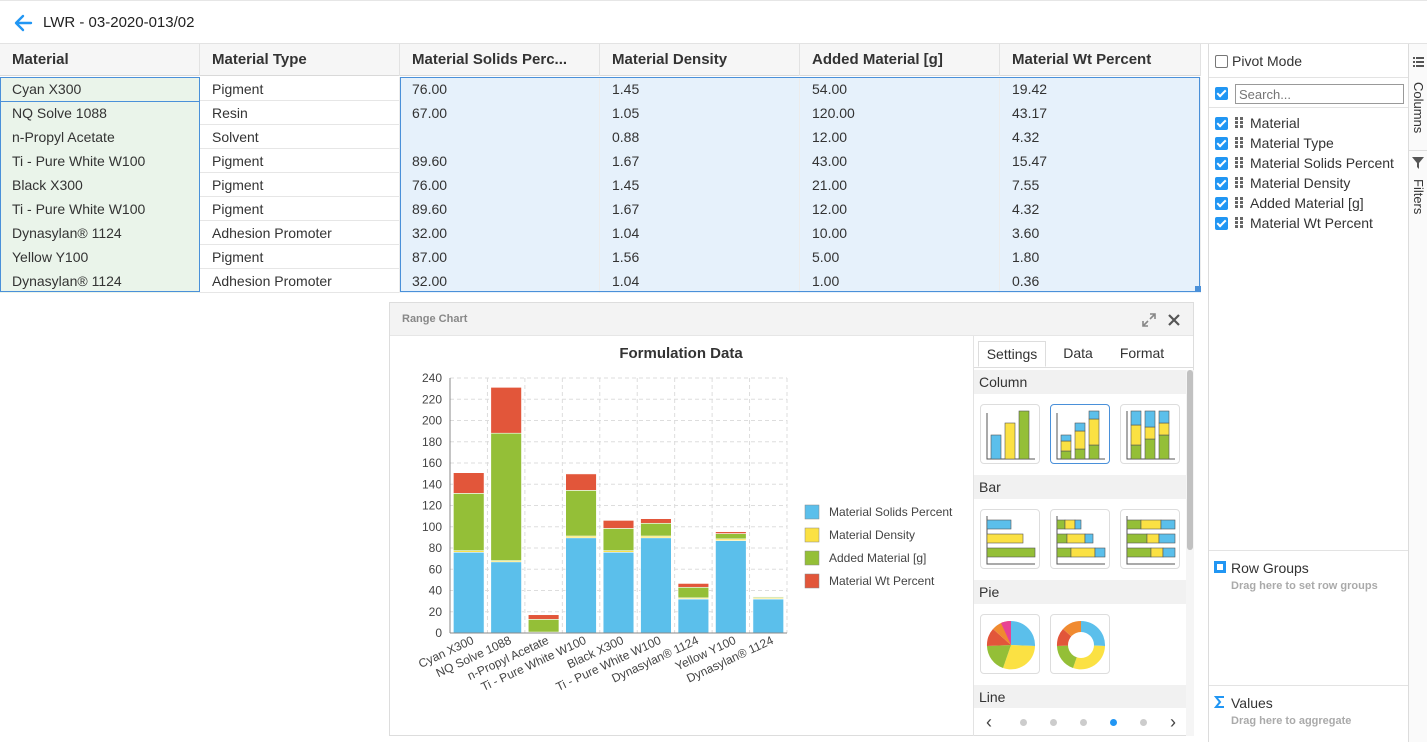 The height and width of the screenshot is (742, 1427). I want to click on column-list-item: Material Density, so click(1309, 183).